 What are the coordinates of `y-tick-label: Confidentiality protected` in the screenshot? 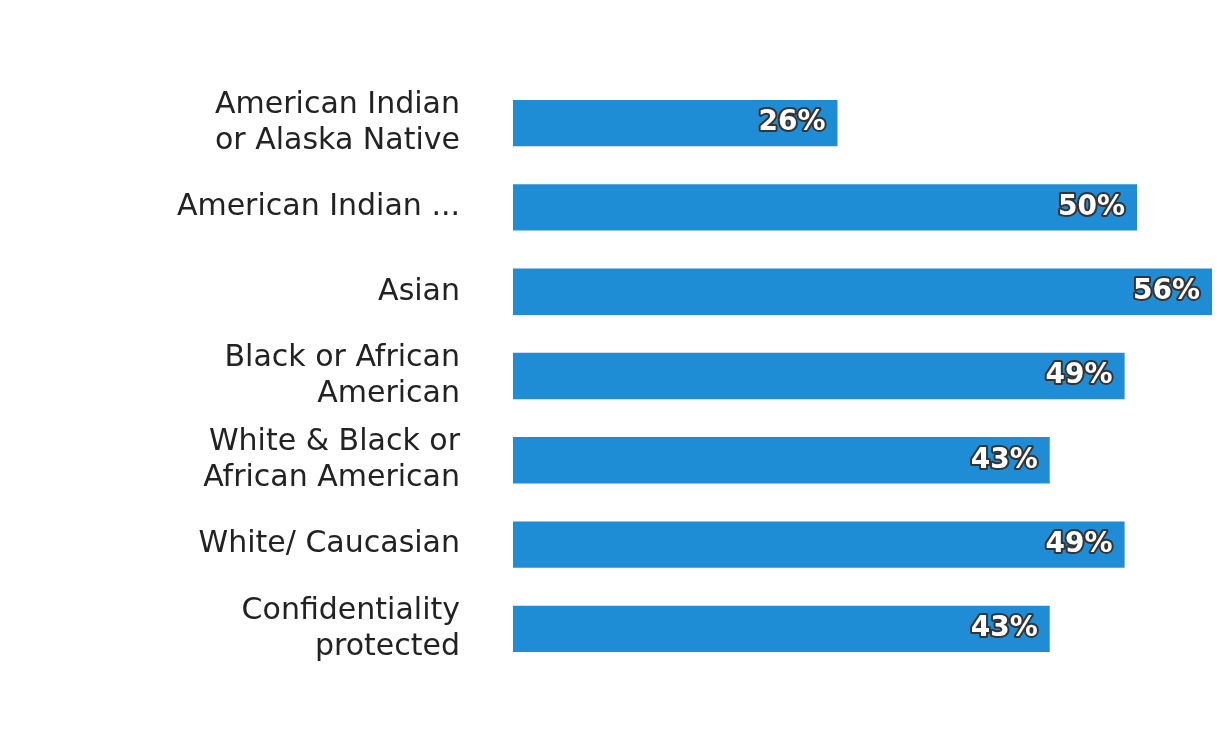 It's located at (350, 626).